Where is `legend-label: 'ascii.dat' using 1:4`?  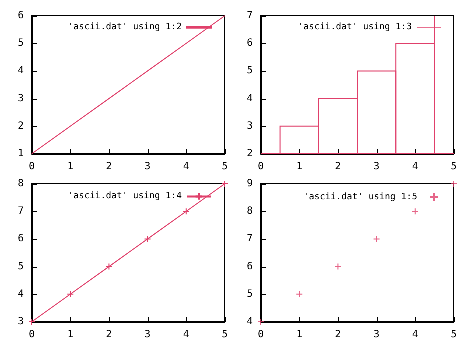 legend-label: 'ascii.dat' using 1:4 is located at coordinates (125, 197).